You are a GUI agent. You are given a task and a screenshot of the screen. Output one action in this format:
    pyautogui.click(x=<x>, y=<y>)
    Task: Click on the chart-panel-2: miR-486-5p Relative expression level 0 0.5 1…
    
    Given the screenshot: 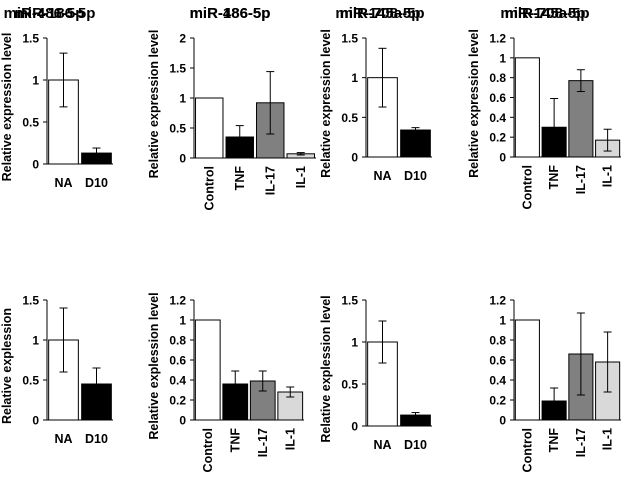 What is the action you would take?
    pyautogui.click(x=231, y=107)
    